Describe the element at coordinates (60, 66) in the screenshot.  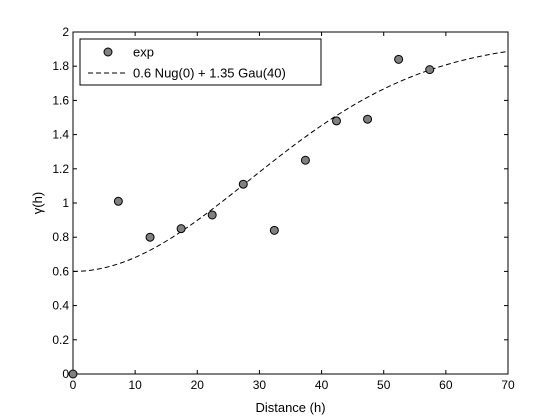
I see `y-tick-label-9: 1.8` at that location.